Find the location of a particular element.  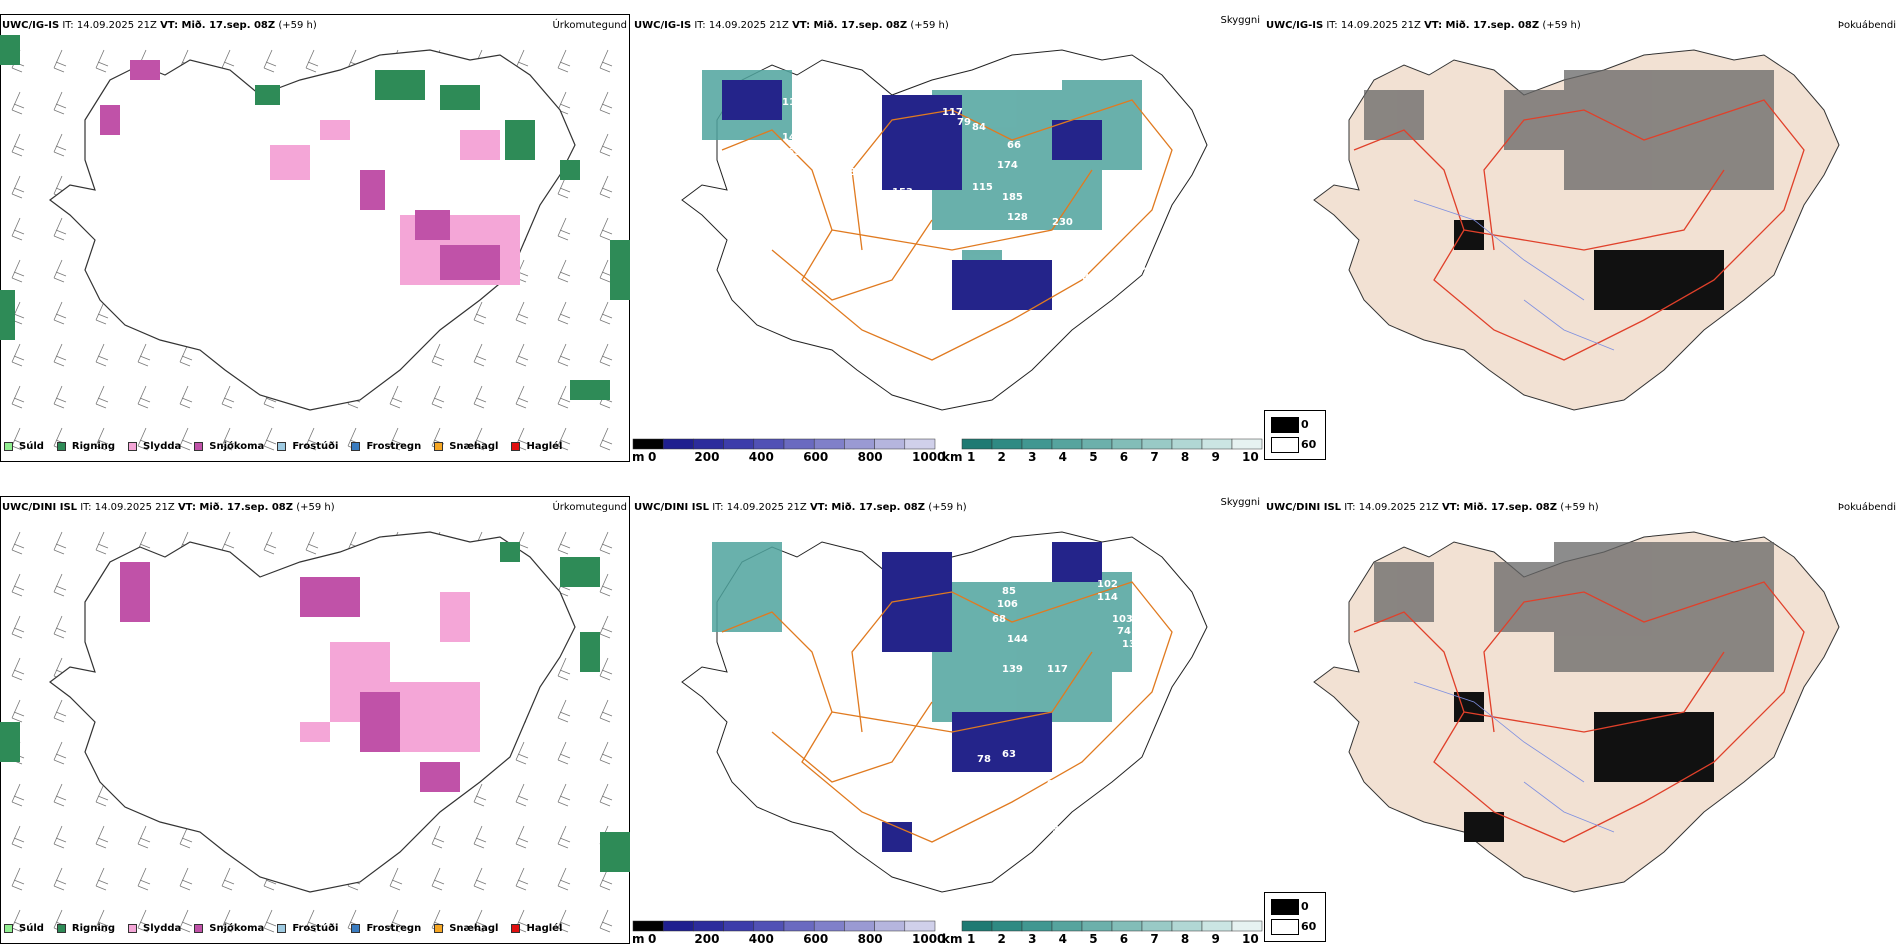

legend-label: Frostregn is located at coordinates (394, 928).